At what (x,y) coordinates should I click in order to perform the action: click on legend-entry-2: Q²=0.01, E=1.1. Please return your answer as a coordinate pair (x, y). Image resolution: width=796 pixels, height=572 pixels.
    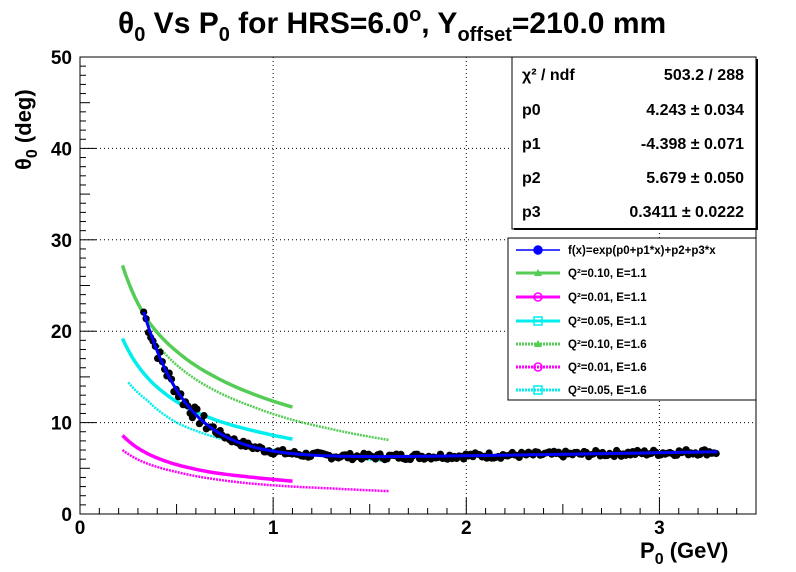
    Looking at the image, I should click on (581, 298).